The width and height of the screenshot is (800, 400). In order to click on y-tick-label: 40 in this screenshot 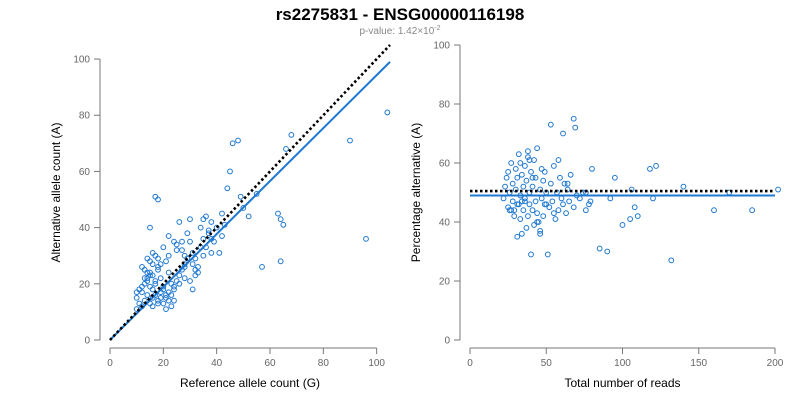, I will do `click(445, 223)`.